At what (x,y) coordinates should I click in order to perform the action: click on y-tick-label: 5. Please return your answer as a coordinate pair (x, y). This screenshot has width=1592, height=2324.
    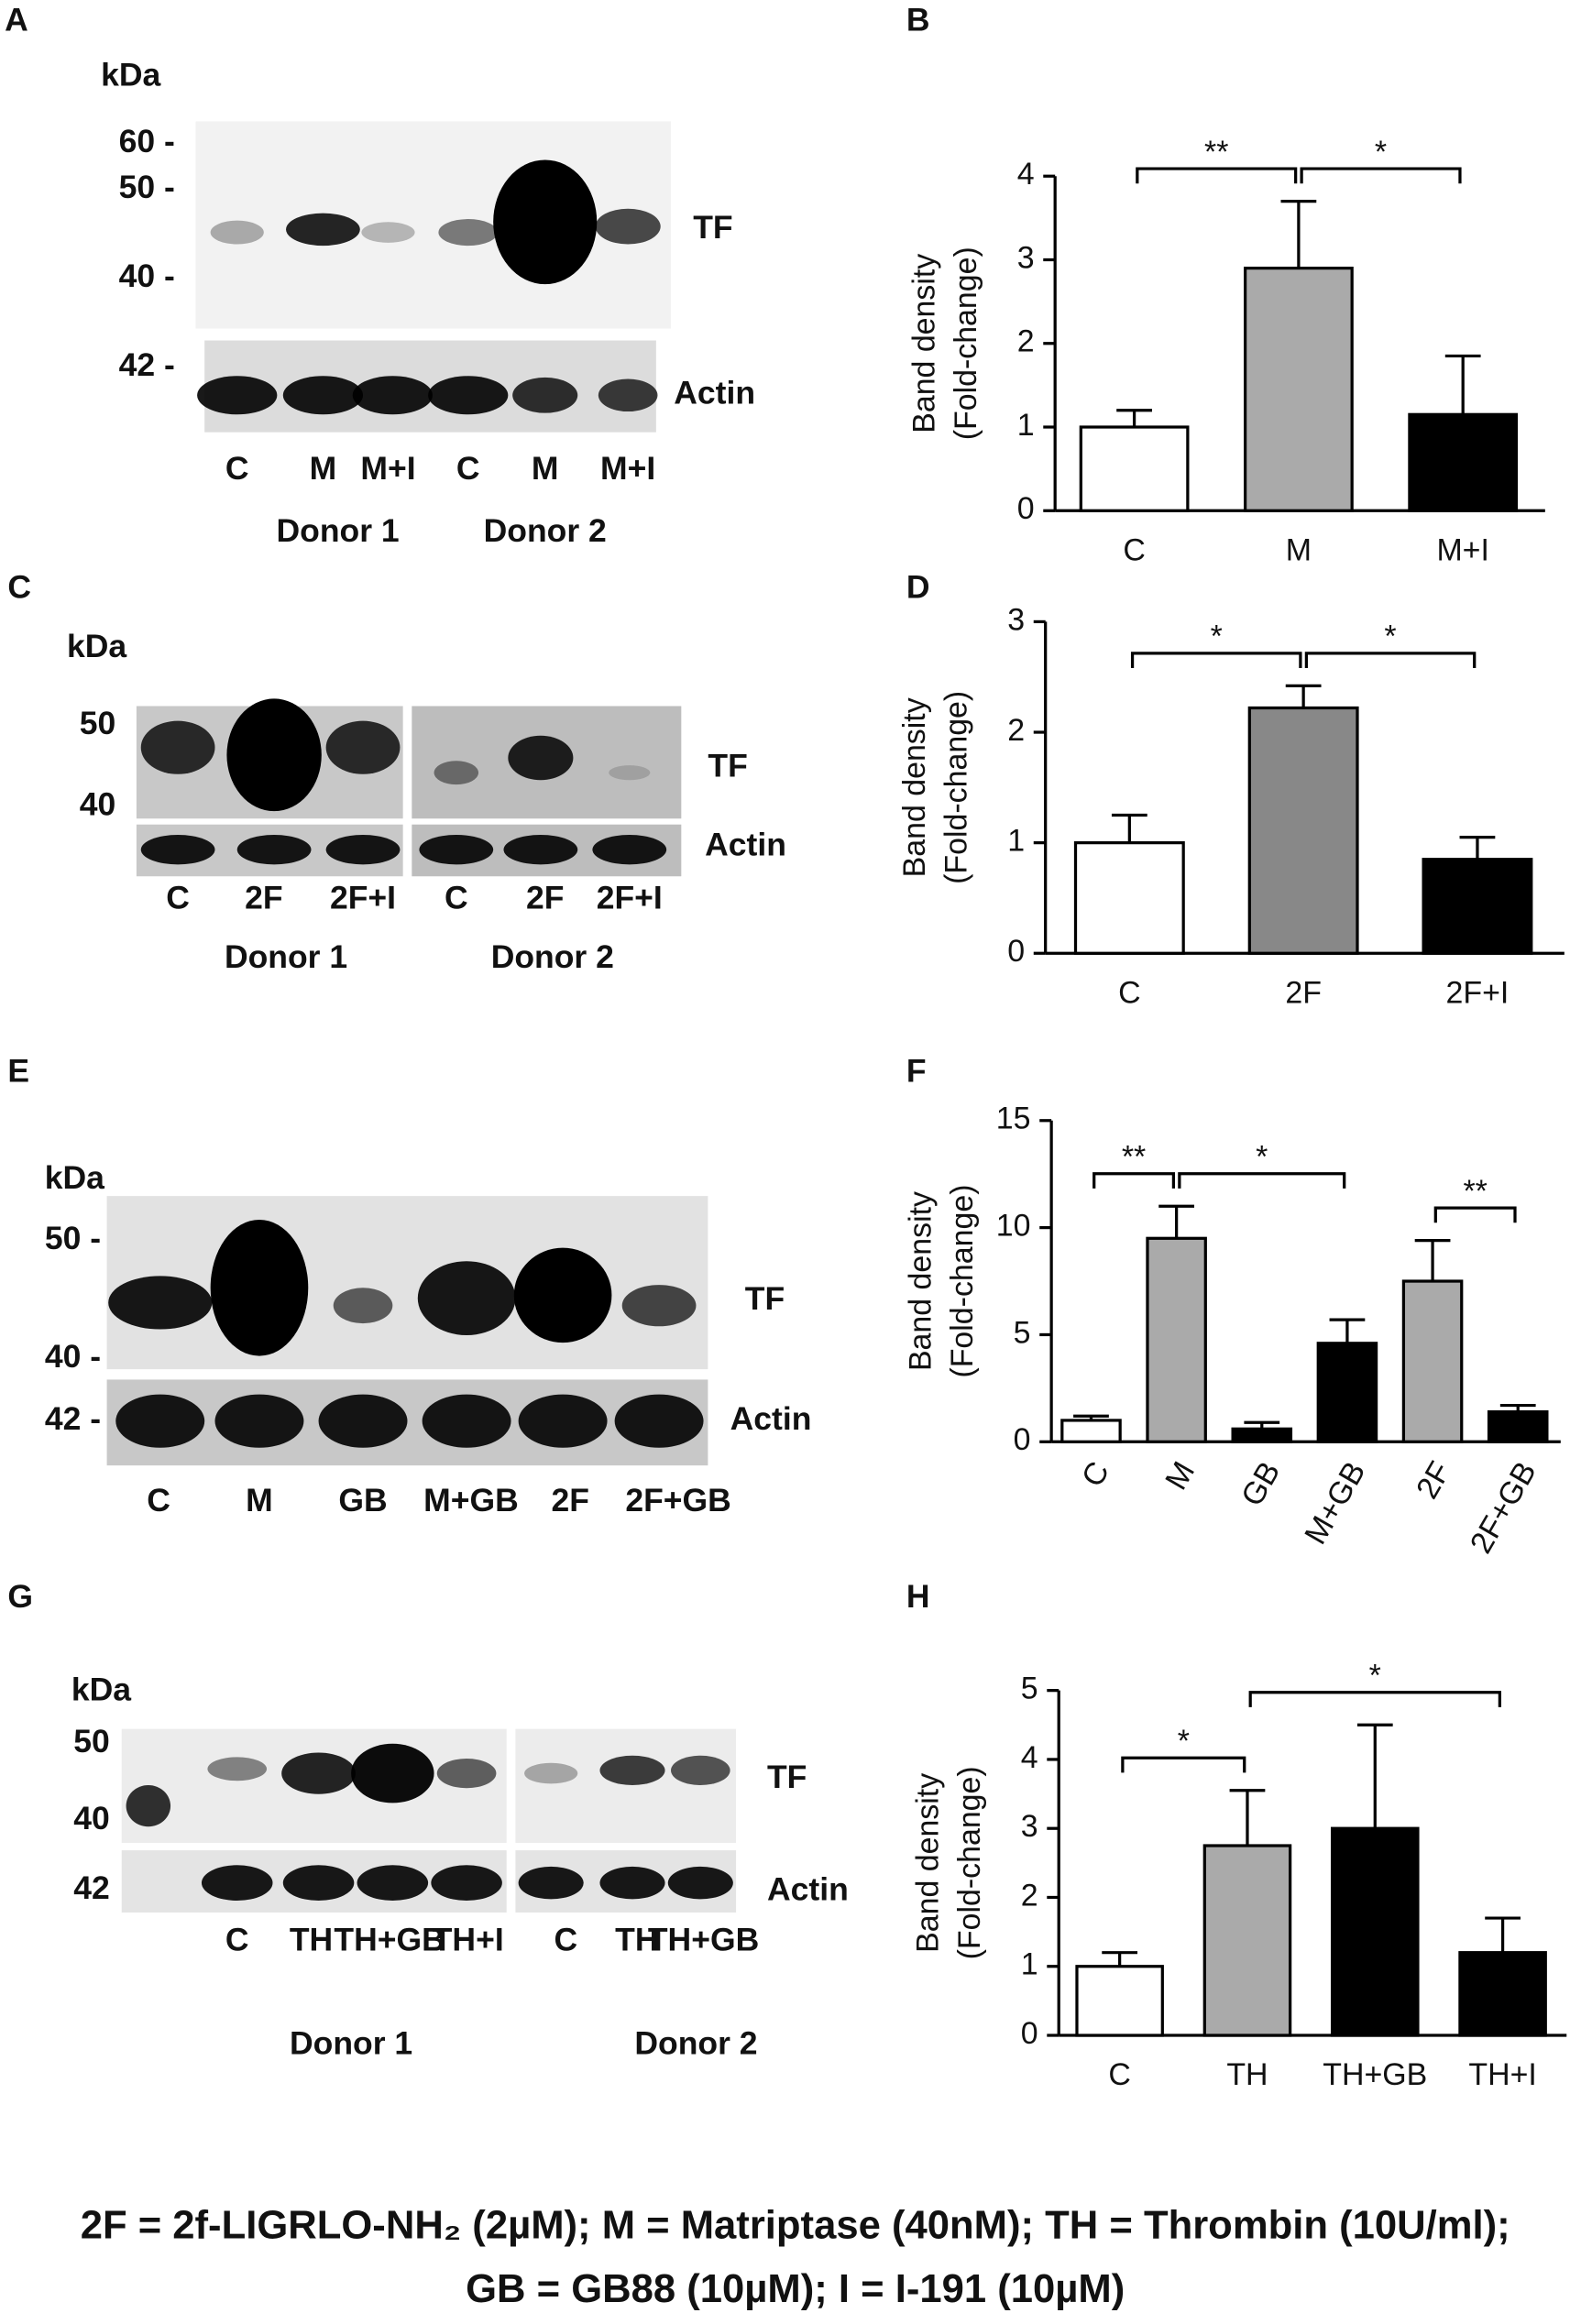
    Looking at the image, I should click on (1022, 1332).